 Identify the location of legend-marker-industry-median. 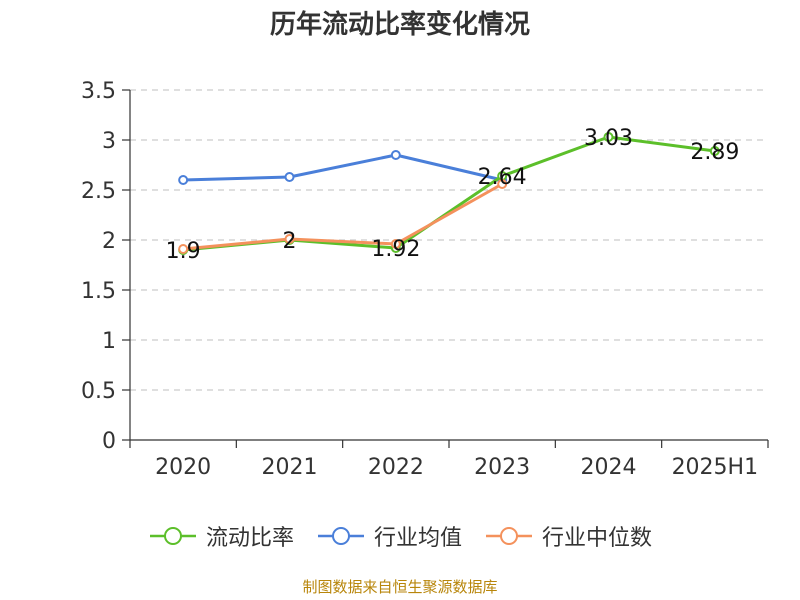
(509, 536).